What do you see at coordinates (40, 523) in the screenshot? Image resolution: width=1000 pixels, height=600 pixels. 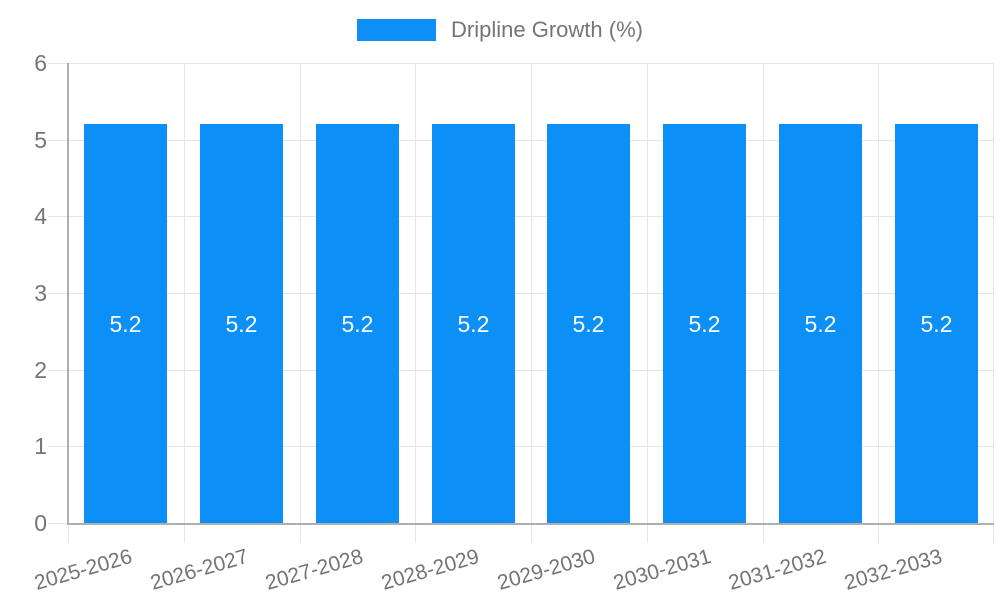 I see `y-tick-label: 0` at bounding box center [40, 523].